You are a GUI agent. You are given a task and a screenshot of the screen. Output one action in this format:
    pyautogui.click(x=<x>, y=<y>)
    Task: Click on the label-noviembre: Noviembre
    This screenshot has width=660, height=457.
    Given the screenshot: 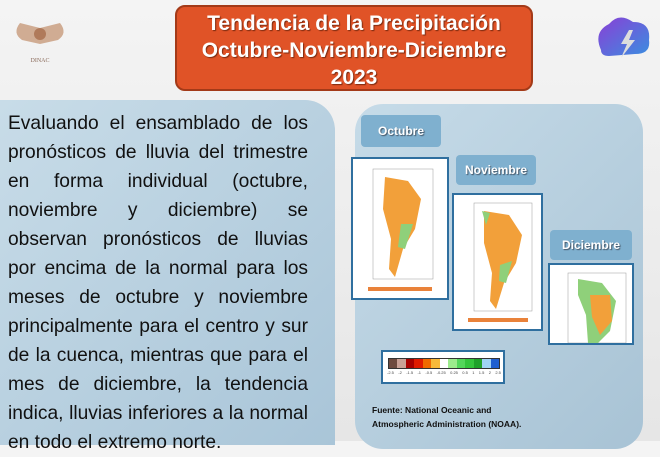 What is the action you would take?
    pyautogui.click(x=496, y=170)
    